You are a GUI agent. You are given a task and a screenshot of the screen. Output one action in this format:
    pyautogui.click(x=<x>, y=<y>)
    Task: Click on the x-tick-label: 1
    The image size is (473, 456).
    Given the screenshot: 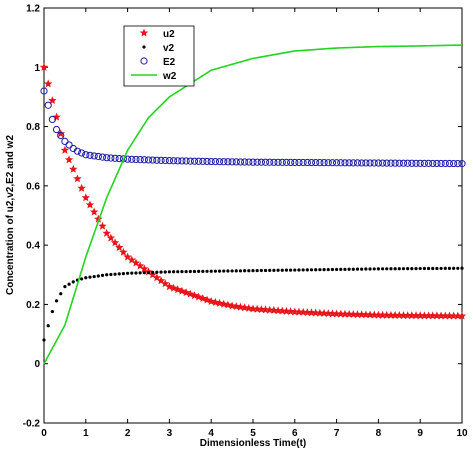 What is the action you would take?
    pyautogui.click(x=86, y=433)
    